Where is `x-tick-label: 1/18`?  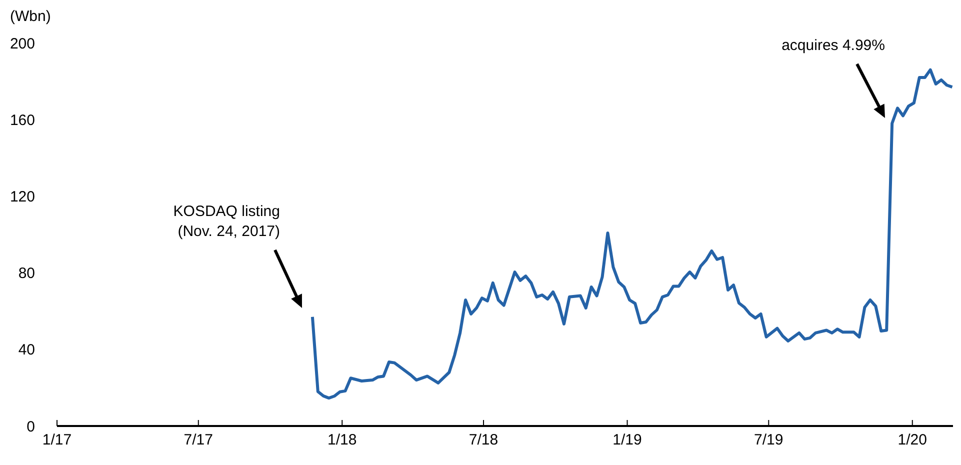 x-tick-label: 1/18 is located at coordinates (342, 440).